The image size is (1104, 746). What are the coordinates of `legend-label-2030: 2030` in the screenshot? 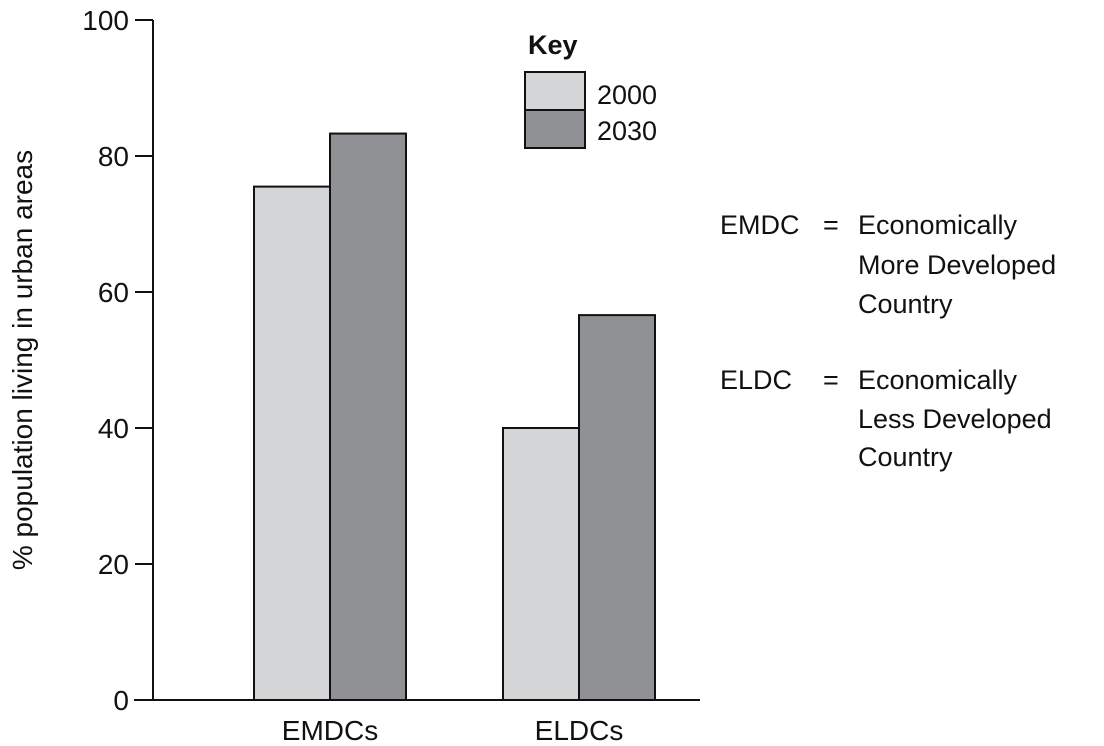 It's located at (627, 131).